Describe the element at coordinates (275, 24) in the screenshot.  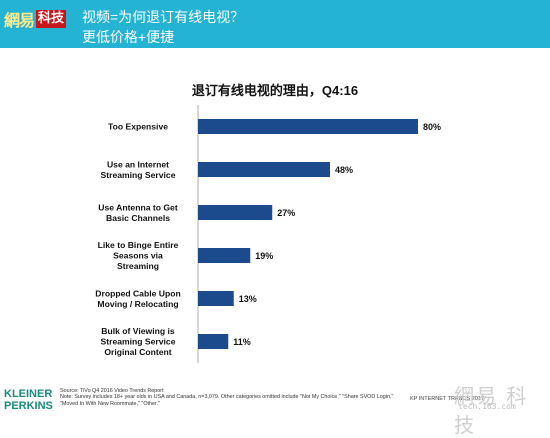
I see `header-bar: 網易 科技 视频=为何退订有线电视？ 更低价格+便捷` at that location.